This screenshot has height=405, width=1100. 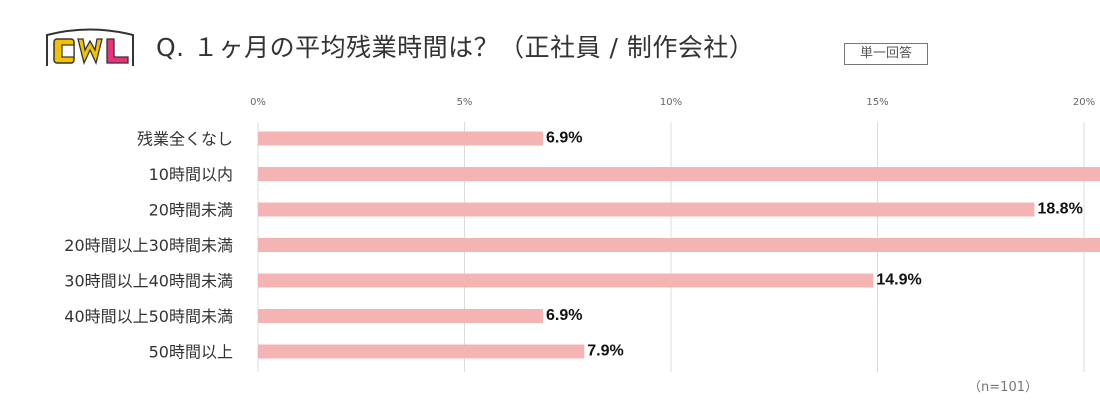 I want to click on sample-size-note: （n=101）, so click(x=1003, y=387).